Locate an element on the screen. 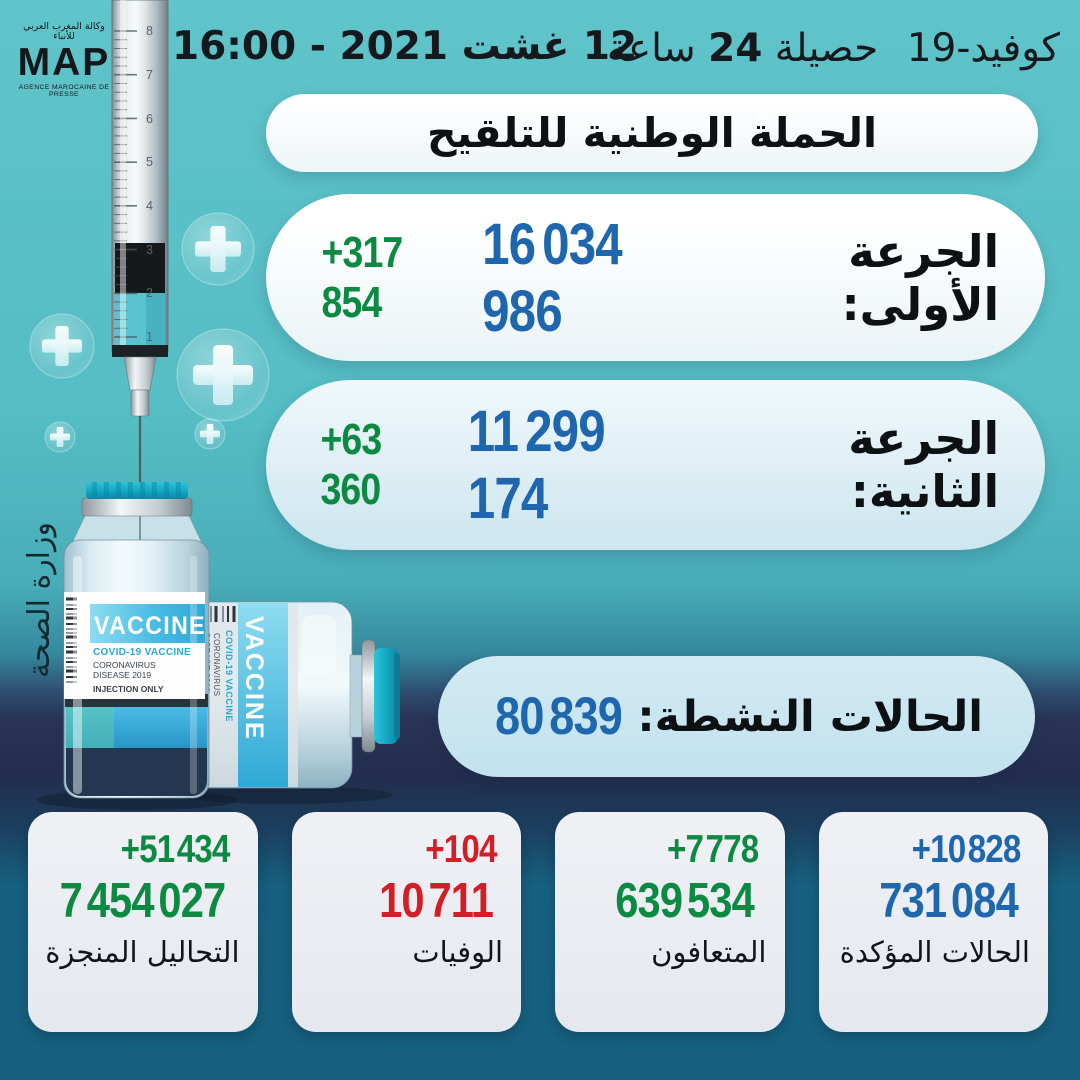  agency-name-arabic: وكالة المغرب العربي للأنباء is located at coordinates (64, 32).